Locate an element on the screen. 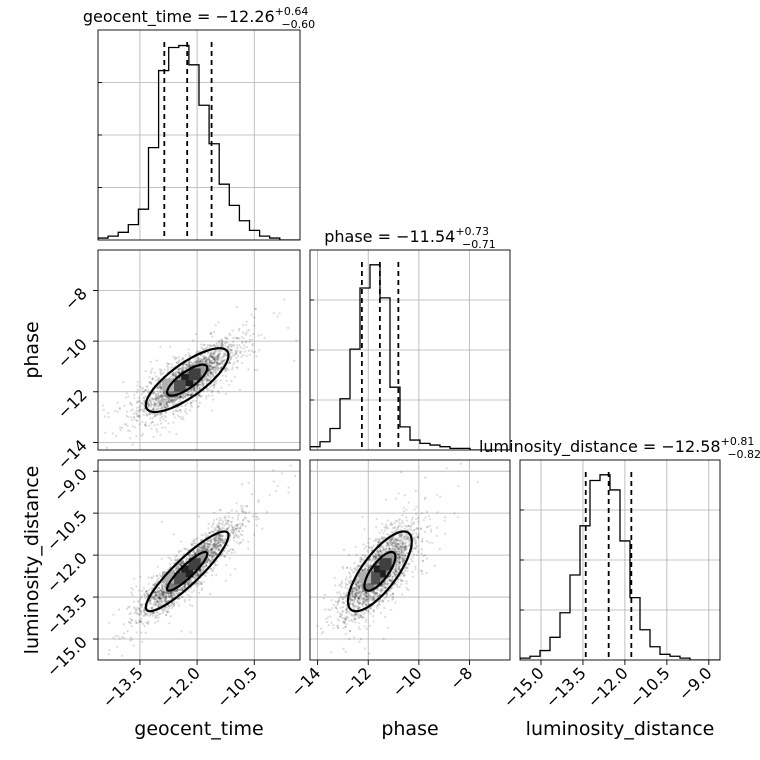 This screenshot has height=760, width=760. title-luminosity_distance: luminosity_distance = −12.58+0.81 −0.82 is located at coordinates (619, 448).